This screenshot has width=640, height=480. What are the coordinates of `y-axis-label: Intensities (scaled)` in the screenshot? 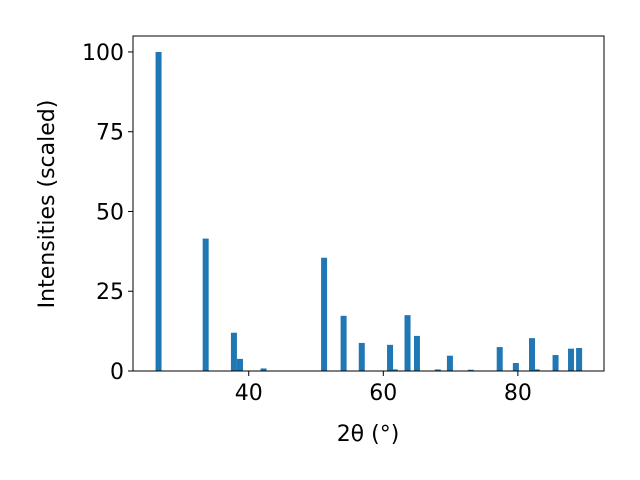 It's located at (47, 204).